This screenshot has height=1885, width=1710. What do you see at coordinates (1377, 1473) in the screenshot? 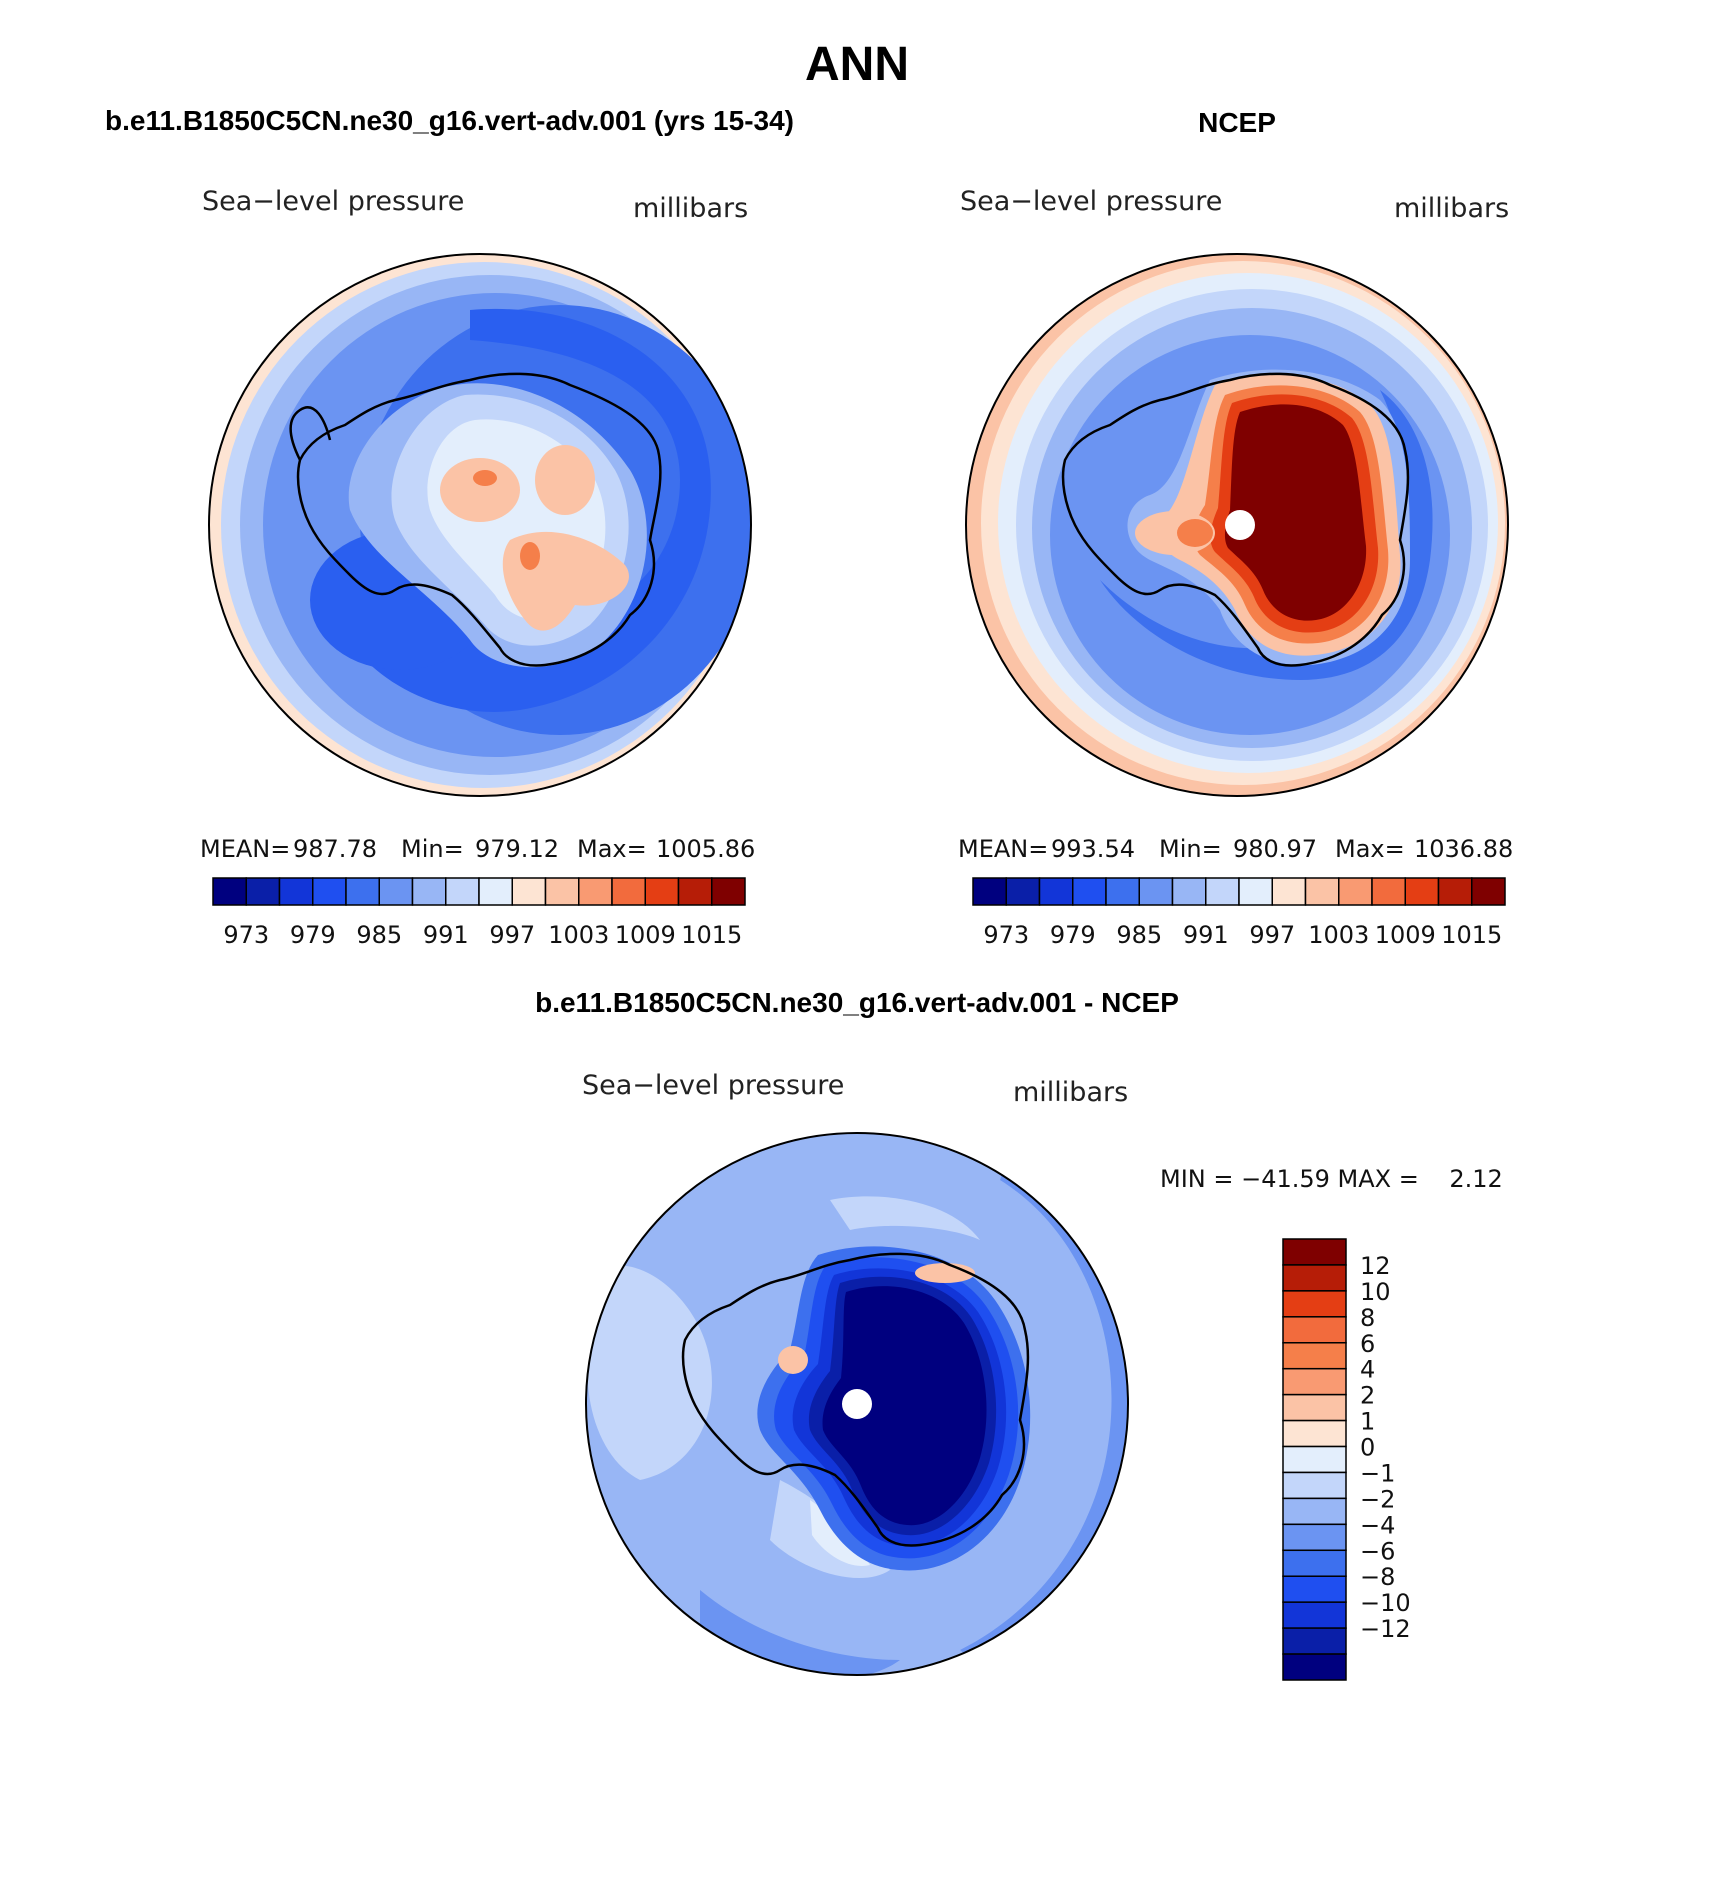
I see `colorbar-tick-label: −1` at bounding box center [1377, 1473].